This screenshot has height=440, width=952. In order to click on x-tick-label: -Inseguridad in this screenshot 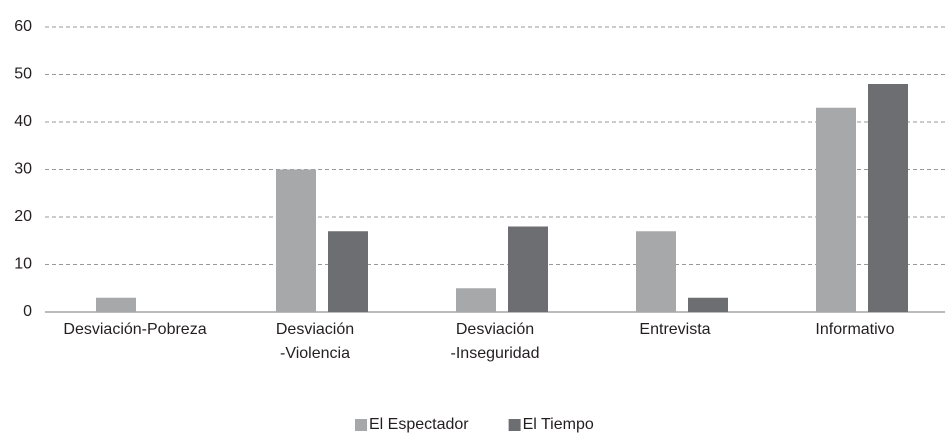, I will do `click(495, 353)`.